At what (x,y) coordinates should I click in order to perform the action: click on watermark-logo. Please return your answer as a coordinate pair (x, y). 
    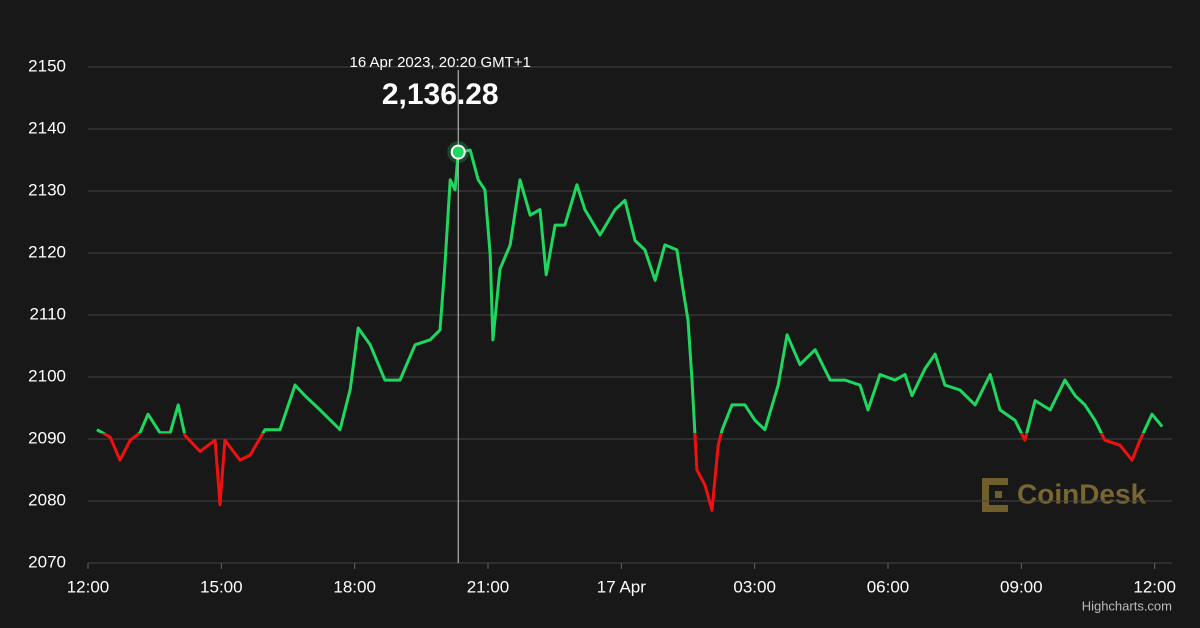
    Looking at the image, I should click on (995, 495).